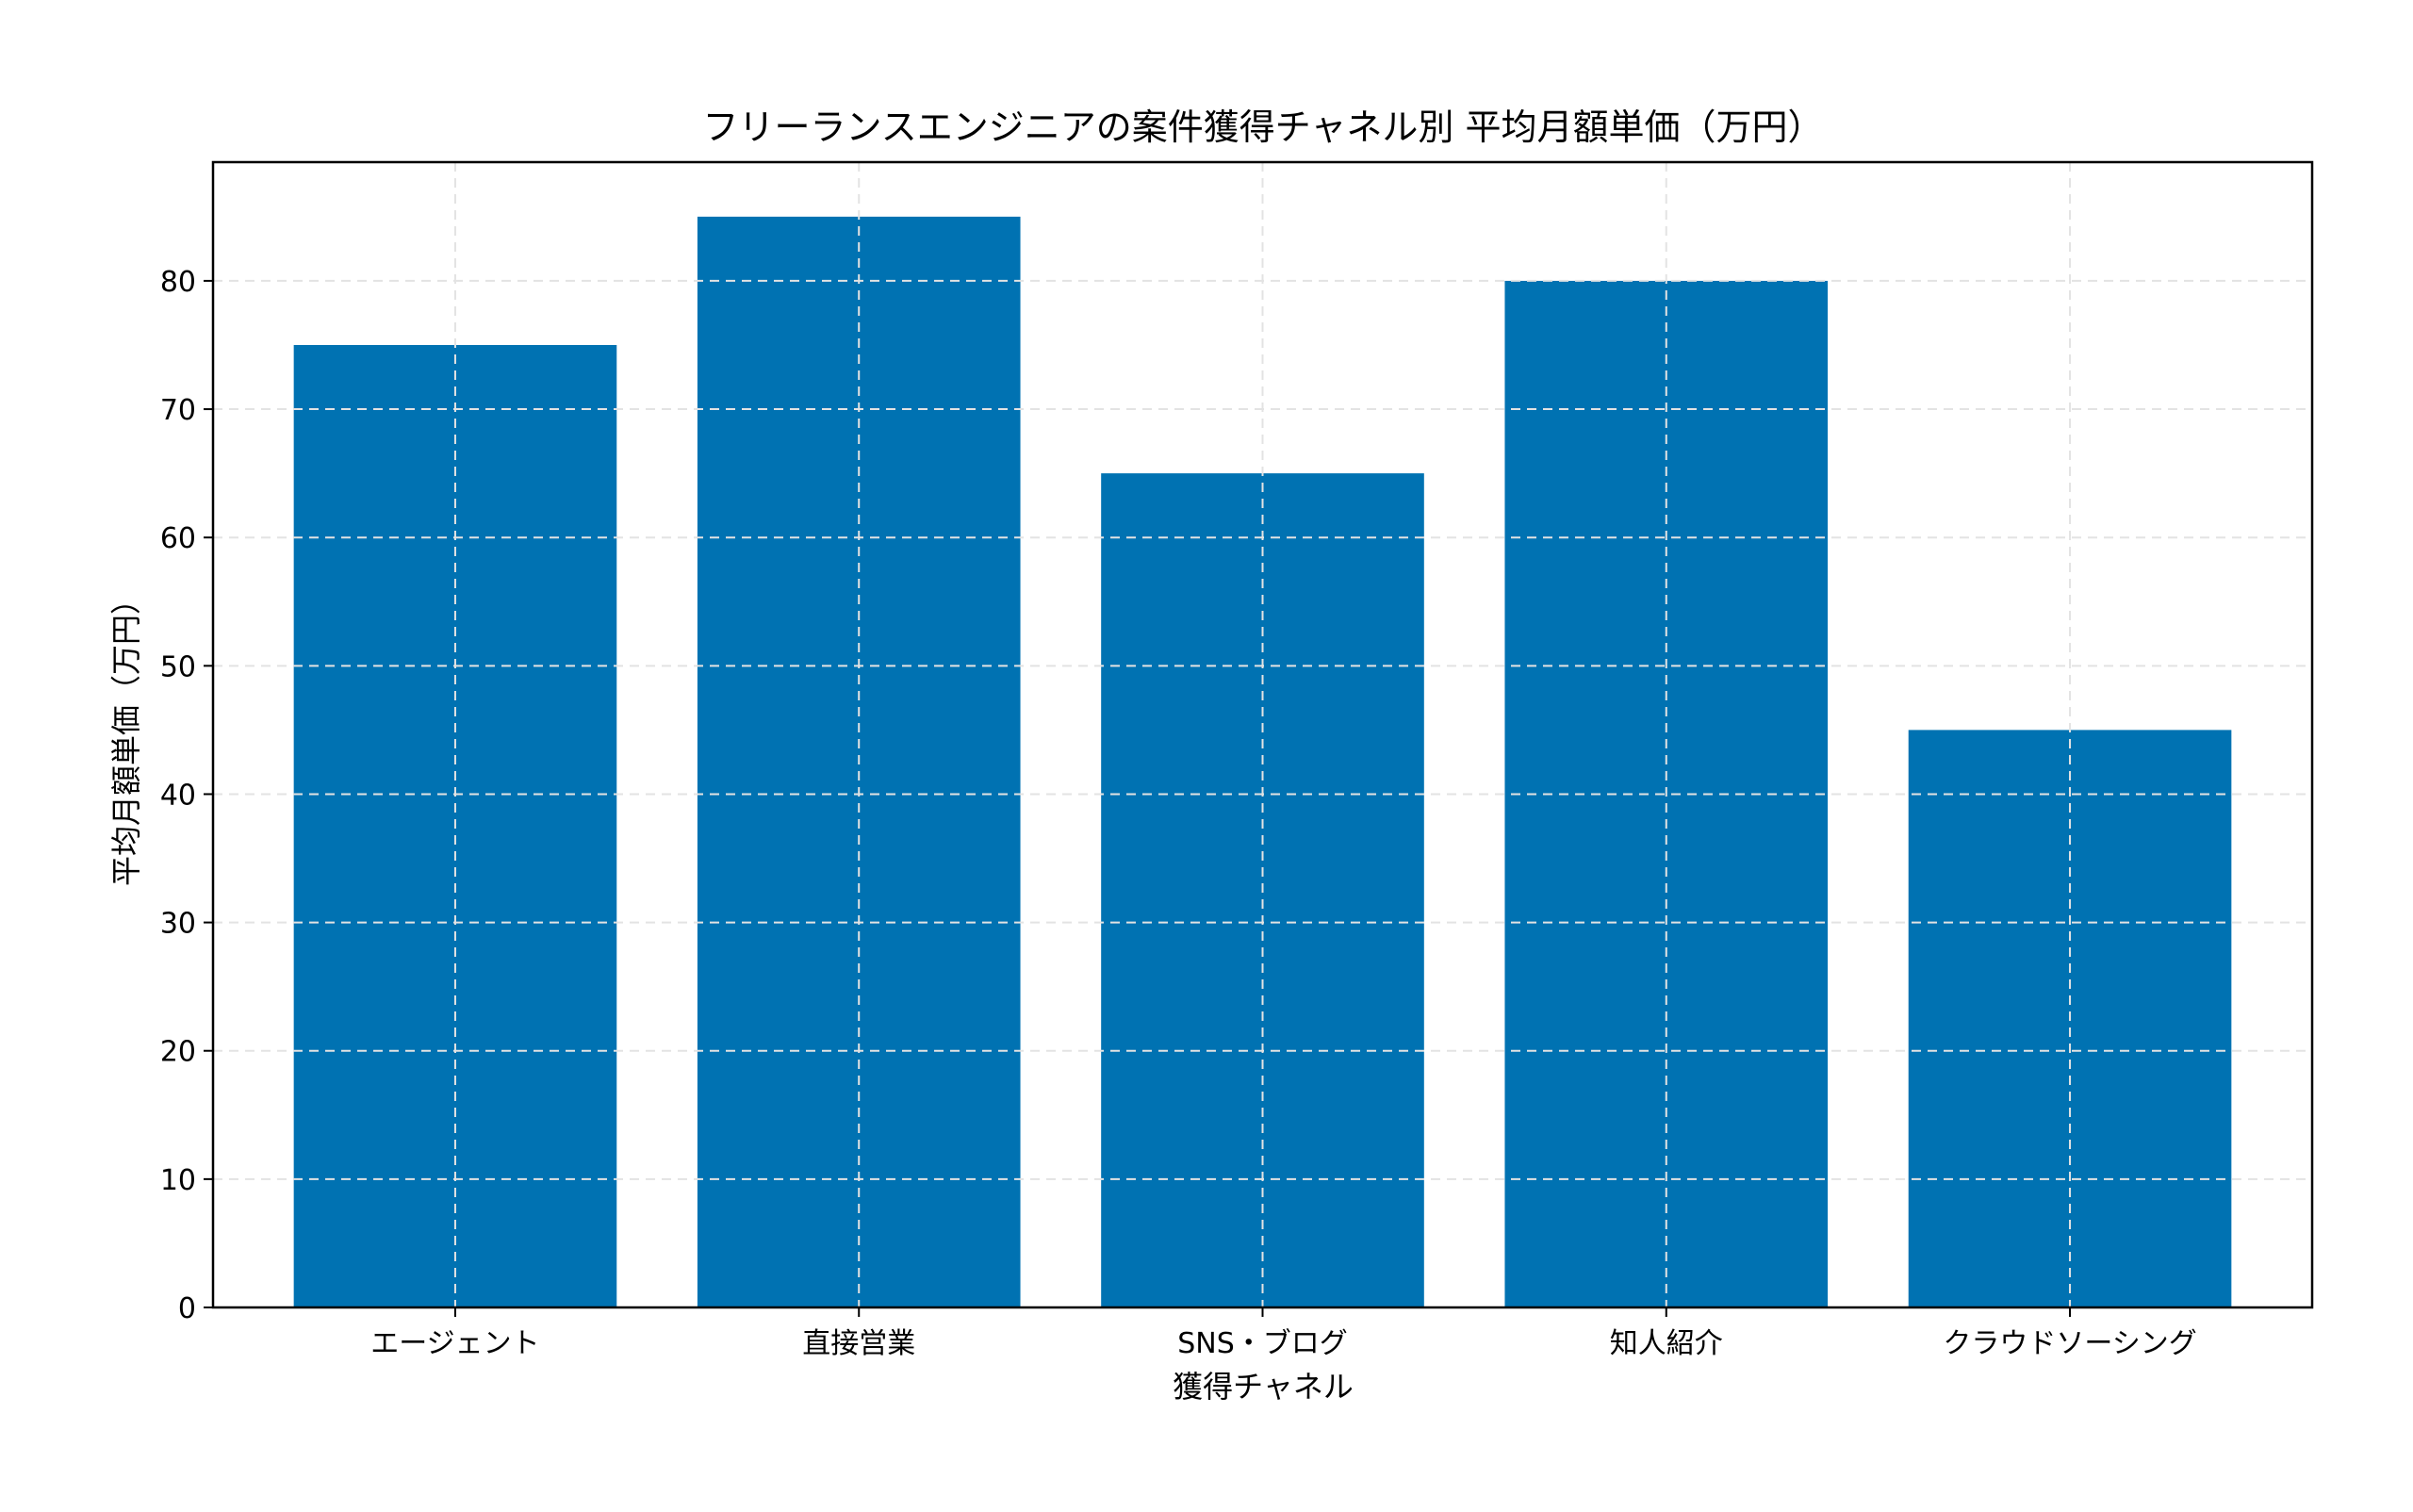 This screenshot has width=2413, height=1512. What do you see at coordinates (1264, 1387) in the screenshot?
I see `x-axis-label: 獲得チャネル` at bounding box center [1264, 1387].